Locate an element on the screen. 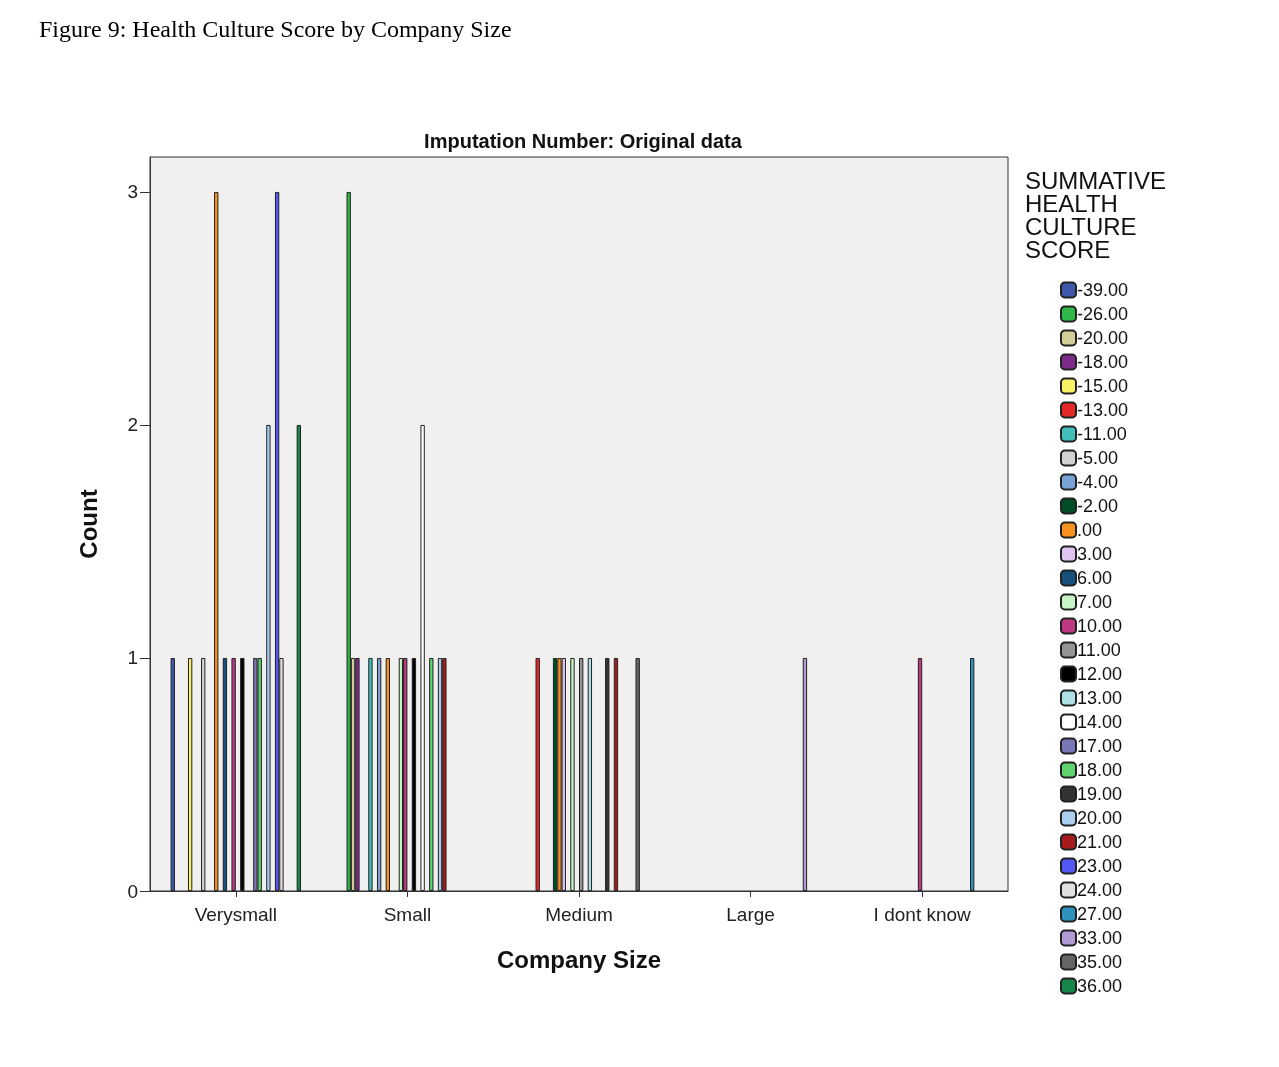 This screenshot has width=1279, height=1067. legend-label: 19.00 is located at coordinates (1100, 794).